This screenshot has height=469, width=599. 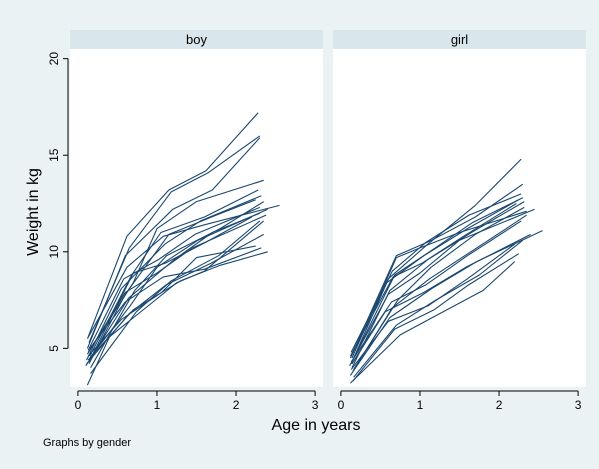 What do you see at coordinates (54, 348) in the screenshot?
I see `y-tick-label: 5` at bounding box center [54, 348].